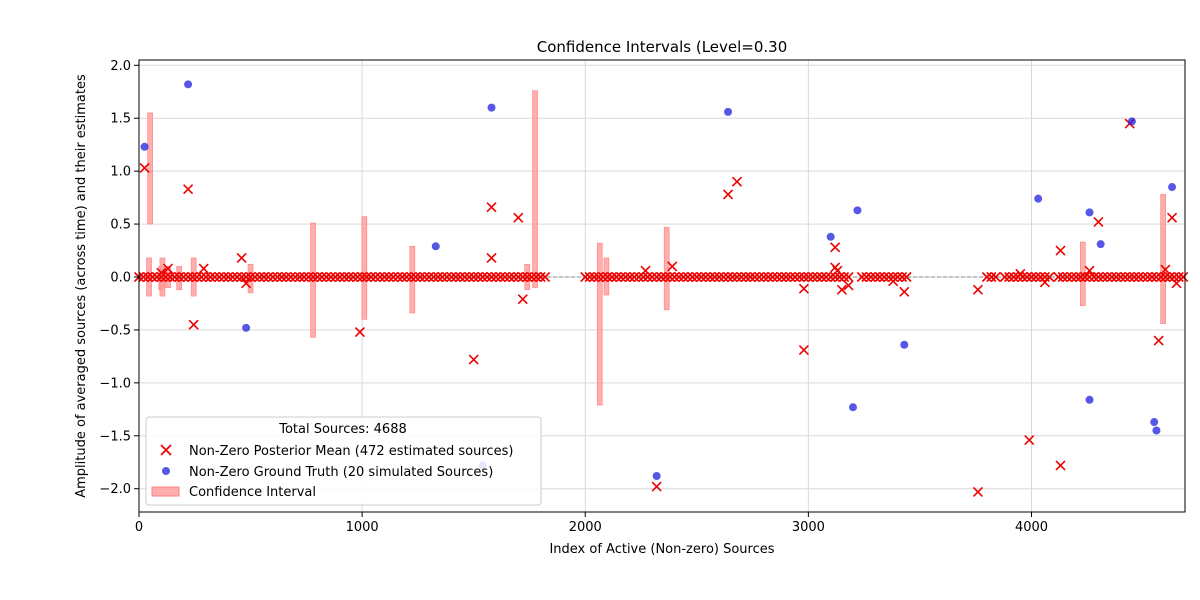 This screenshot has width=1200, height=600. What do you see at coordinates (808, 527) in the screenshot?
I see `x-tick-label: 3000` at bounding box center [808, 527].